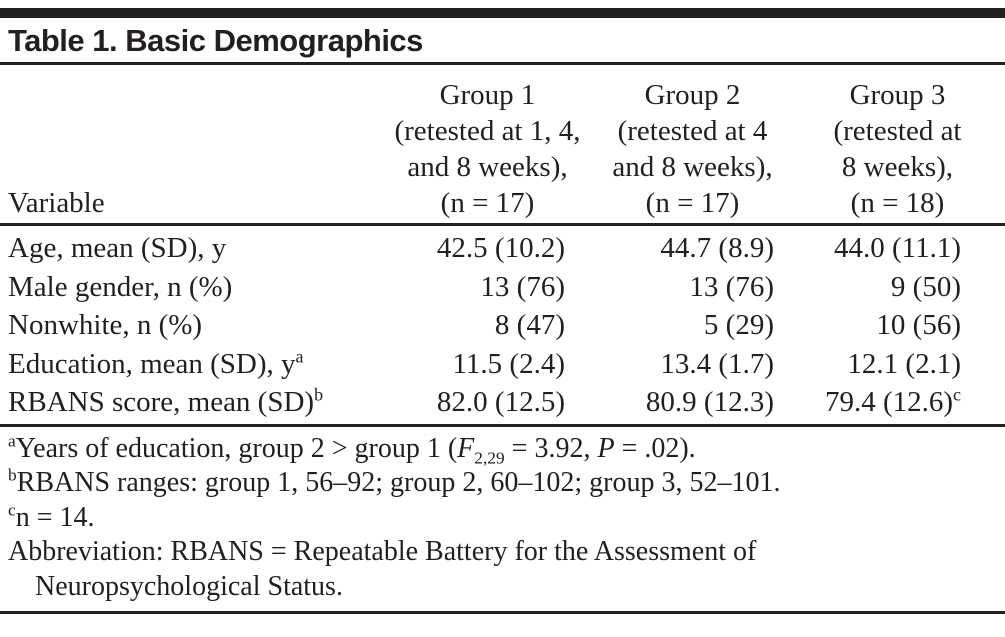  What do you see at coordinates (487, 131) in the screenshot?
I see `group1-line2: (retested at 1, 4,` at bounding box center [487, 131].